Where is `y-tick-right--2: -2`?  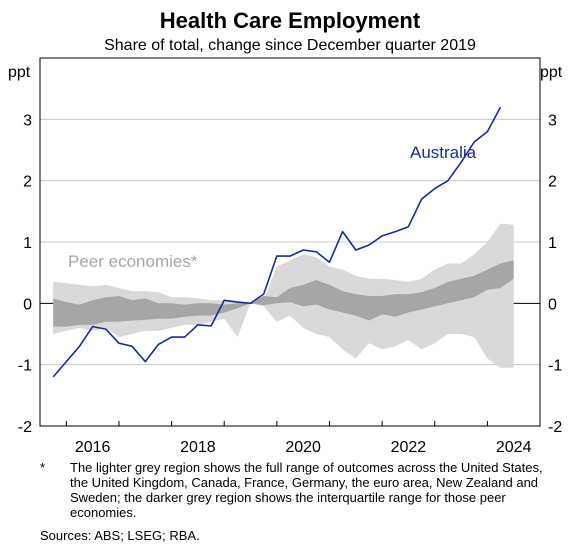
y-tick-right--2: -2 is located at coordinates (555, 427).